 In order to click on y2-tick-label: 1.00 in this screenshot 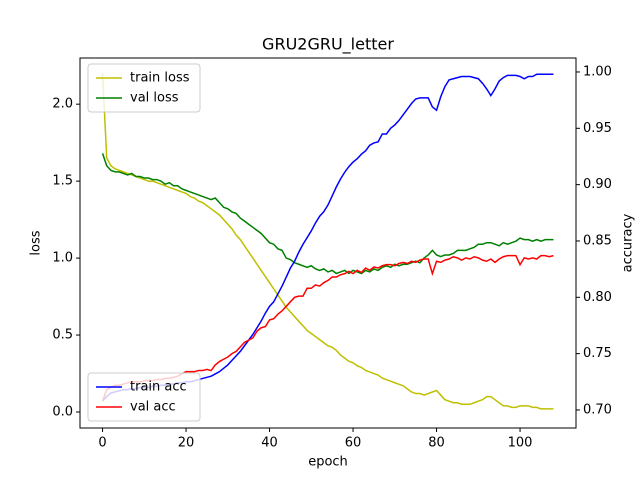, I will do `click(597, 71)`.